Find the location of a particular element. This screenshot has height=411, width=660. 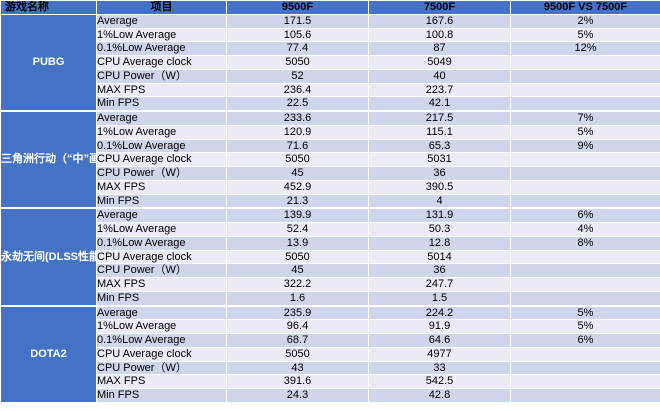

metric-cell: Average is located at coordinates (161, 21).